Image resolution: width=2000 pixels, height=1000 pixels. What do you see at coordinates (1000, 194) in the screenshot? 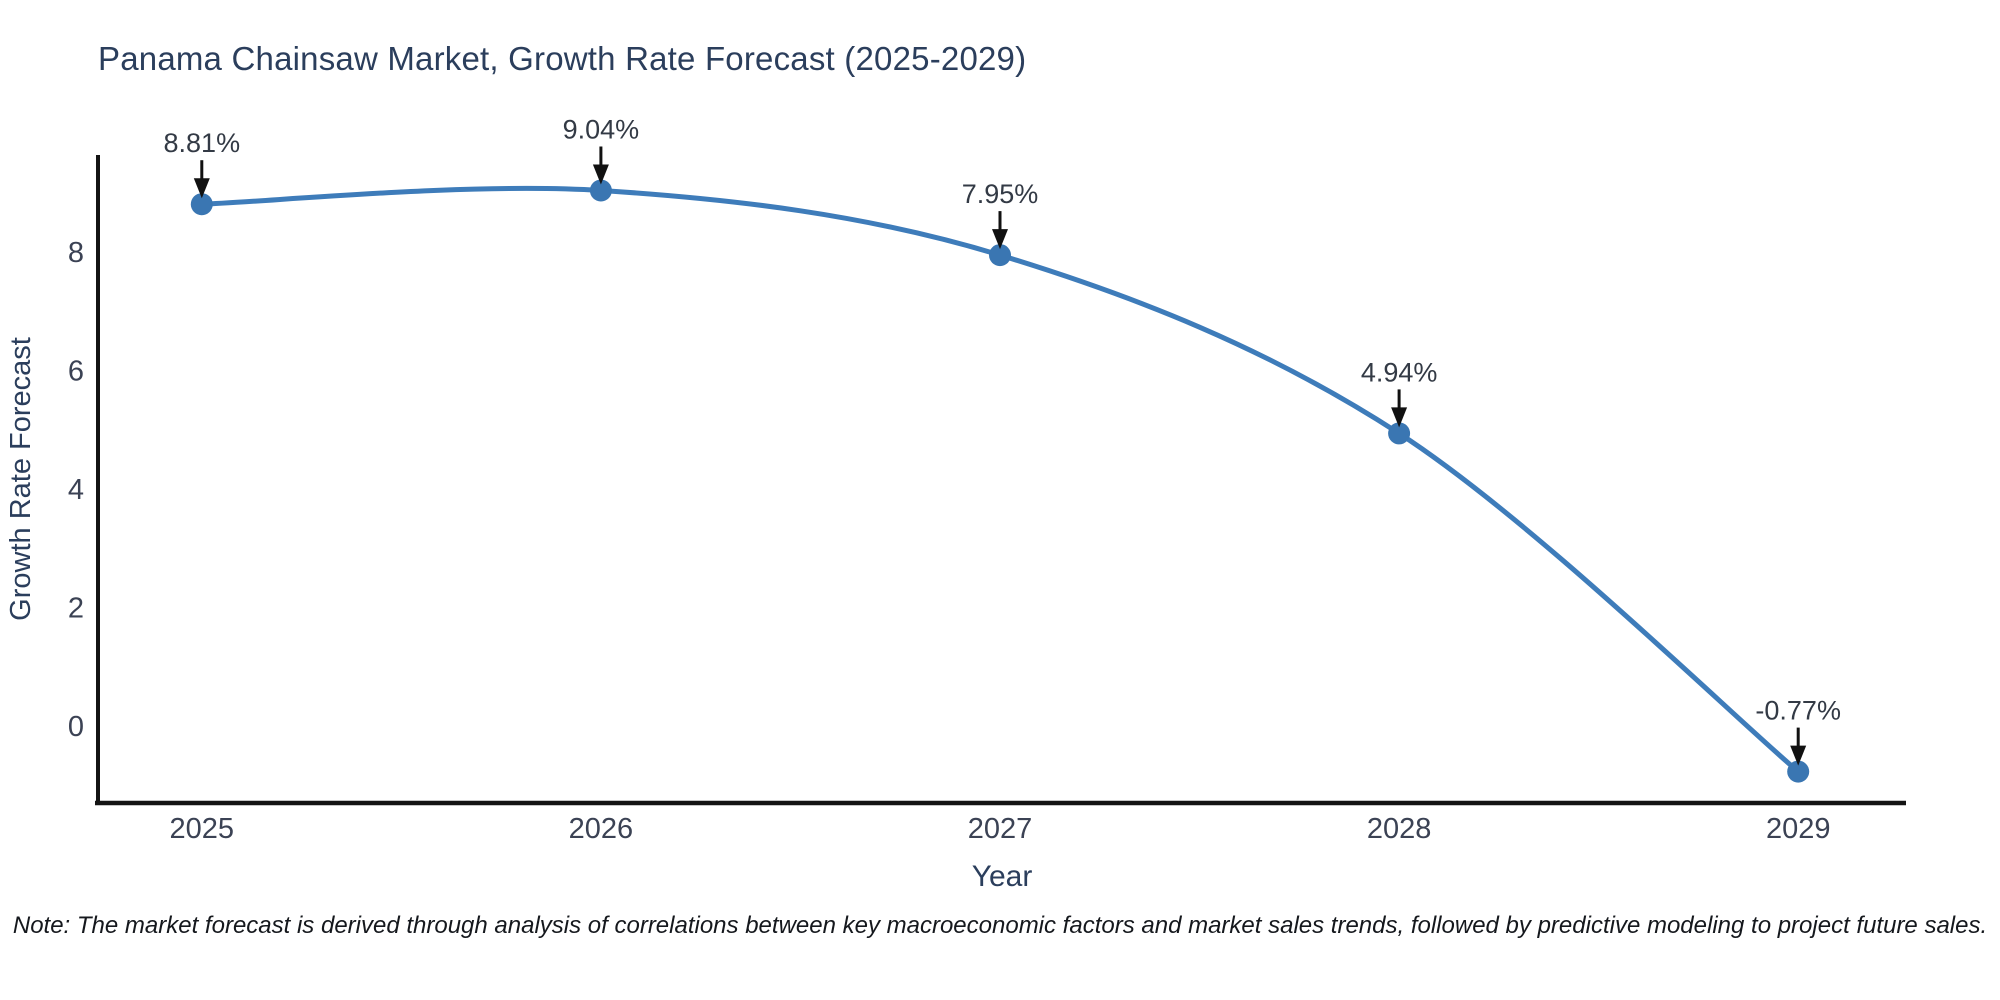
I see `point-value-label: 7.95%` at bounding box center [1000, 194].